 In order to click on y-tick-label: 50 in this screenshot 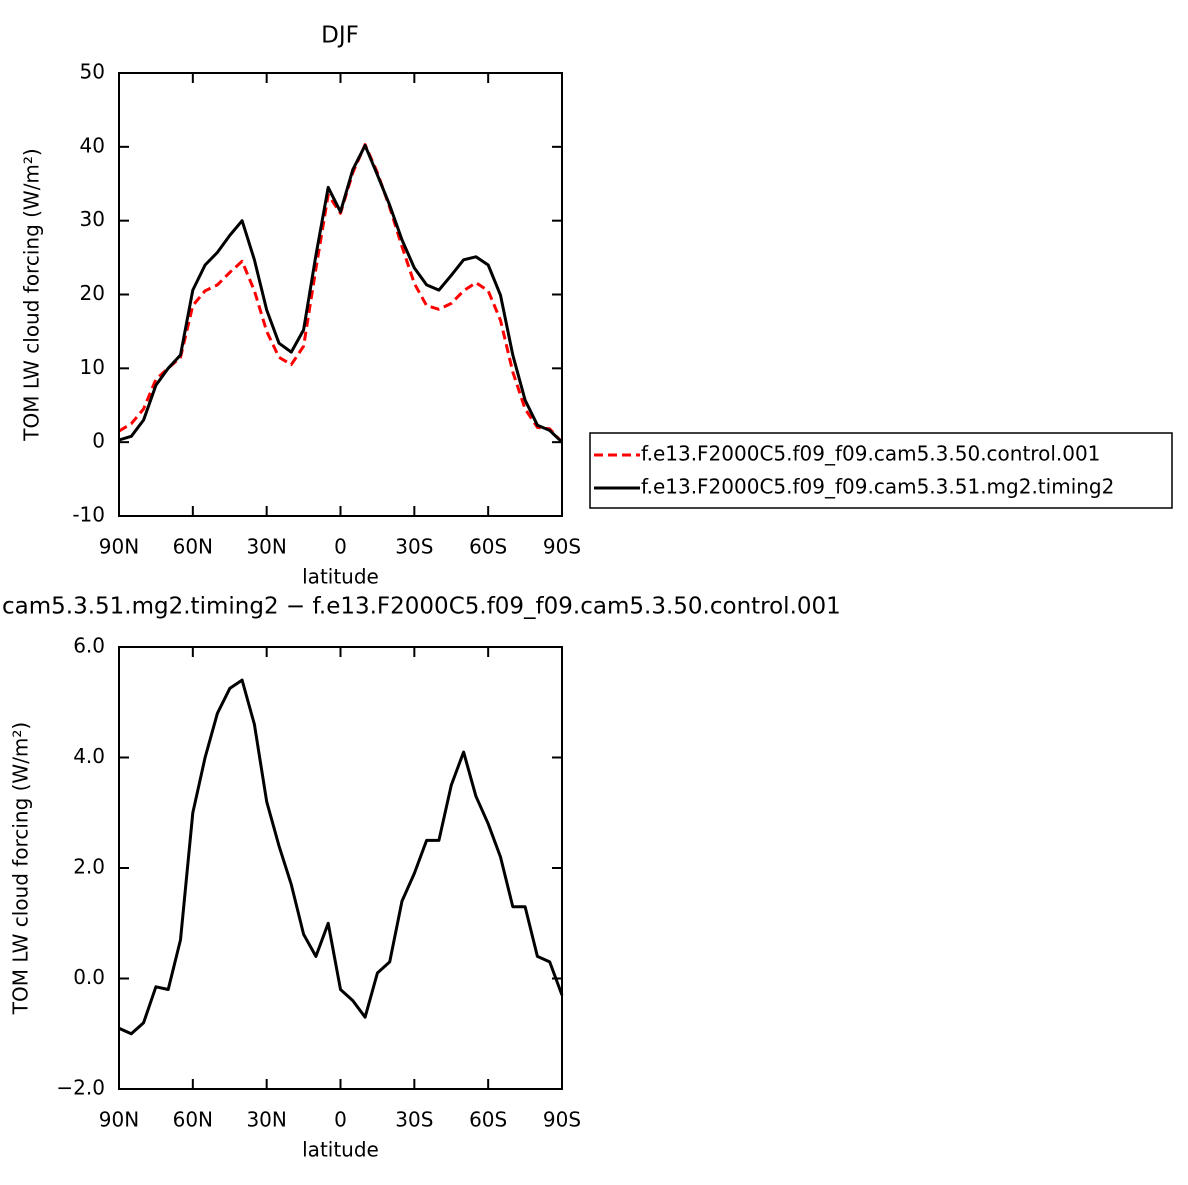, I will do `click(92, 72)`.